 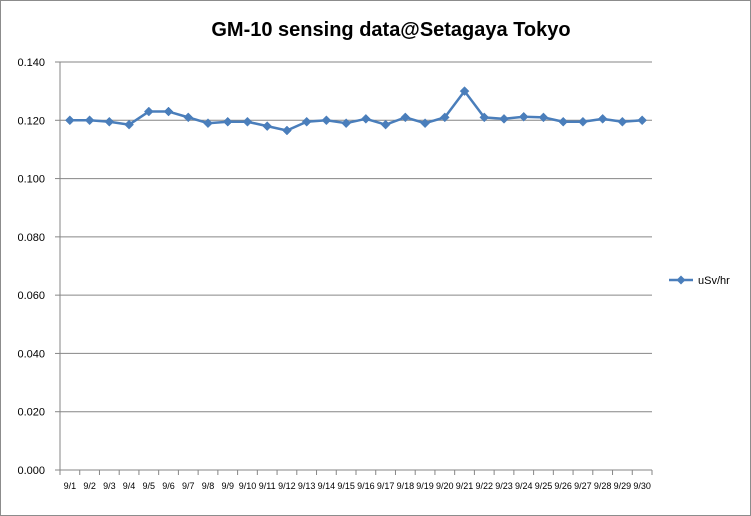 What do you see at coordinates (485, 486) in the screenshot?
I see `x-tick-label: 9/22` at bounding box center [485, 486].